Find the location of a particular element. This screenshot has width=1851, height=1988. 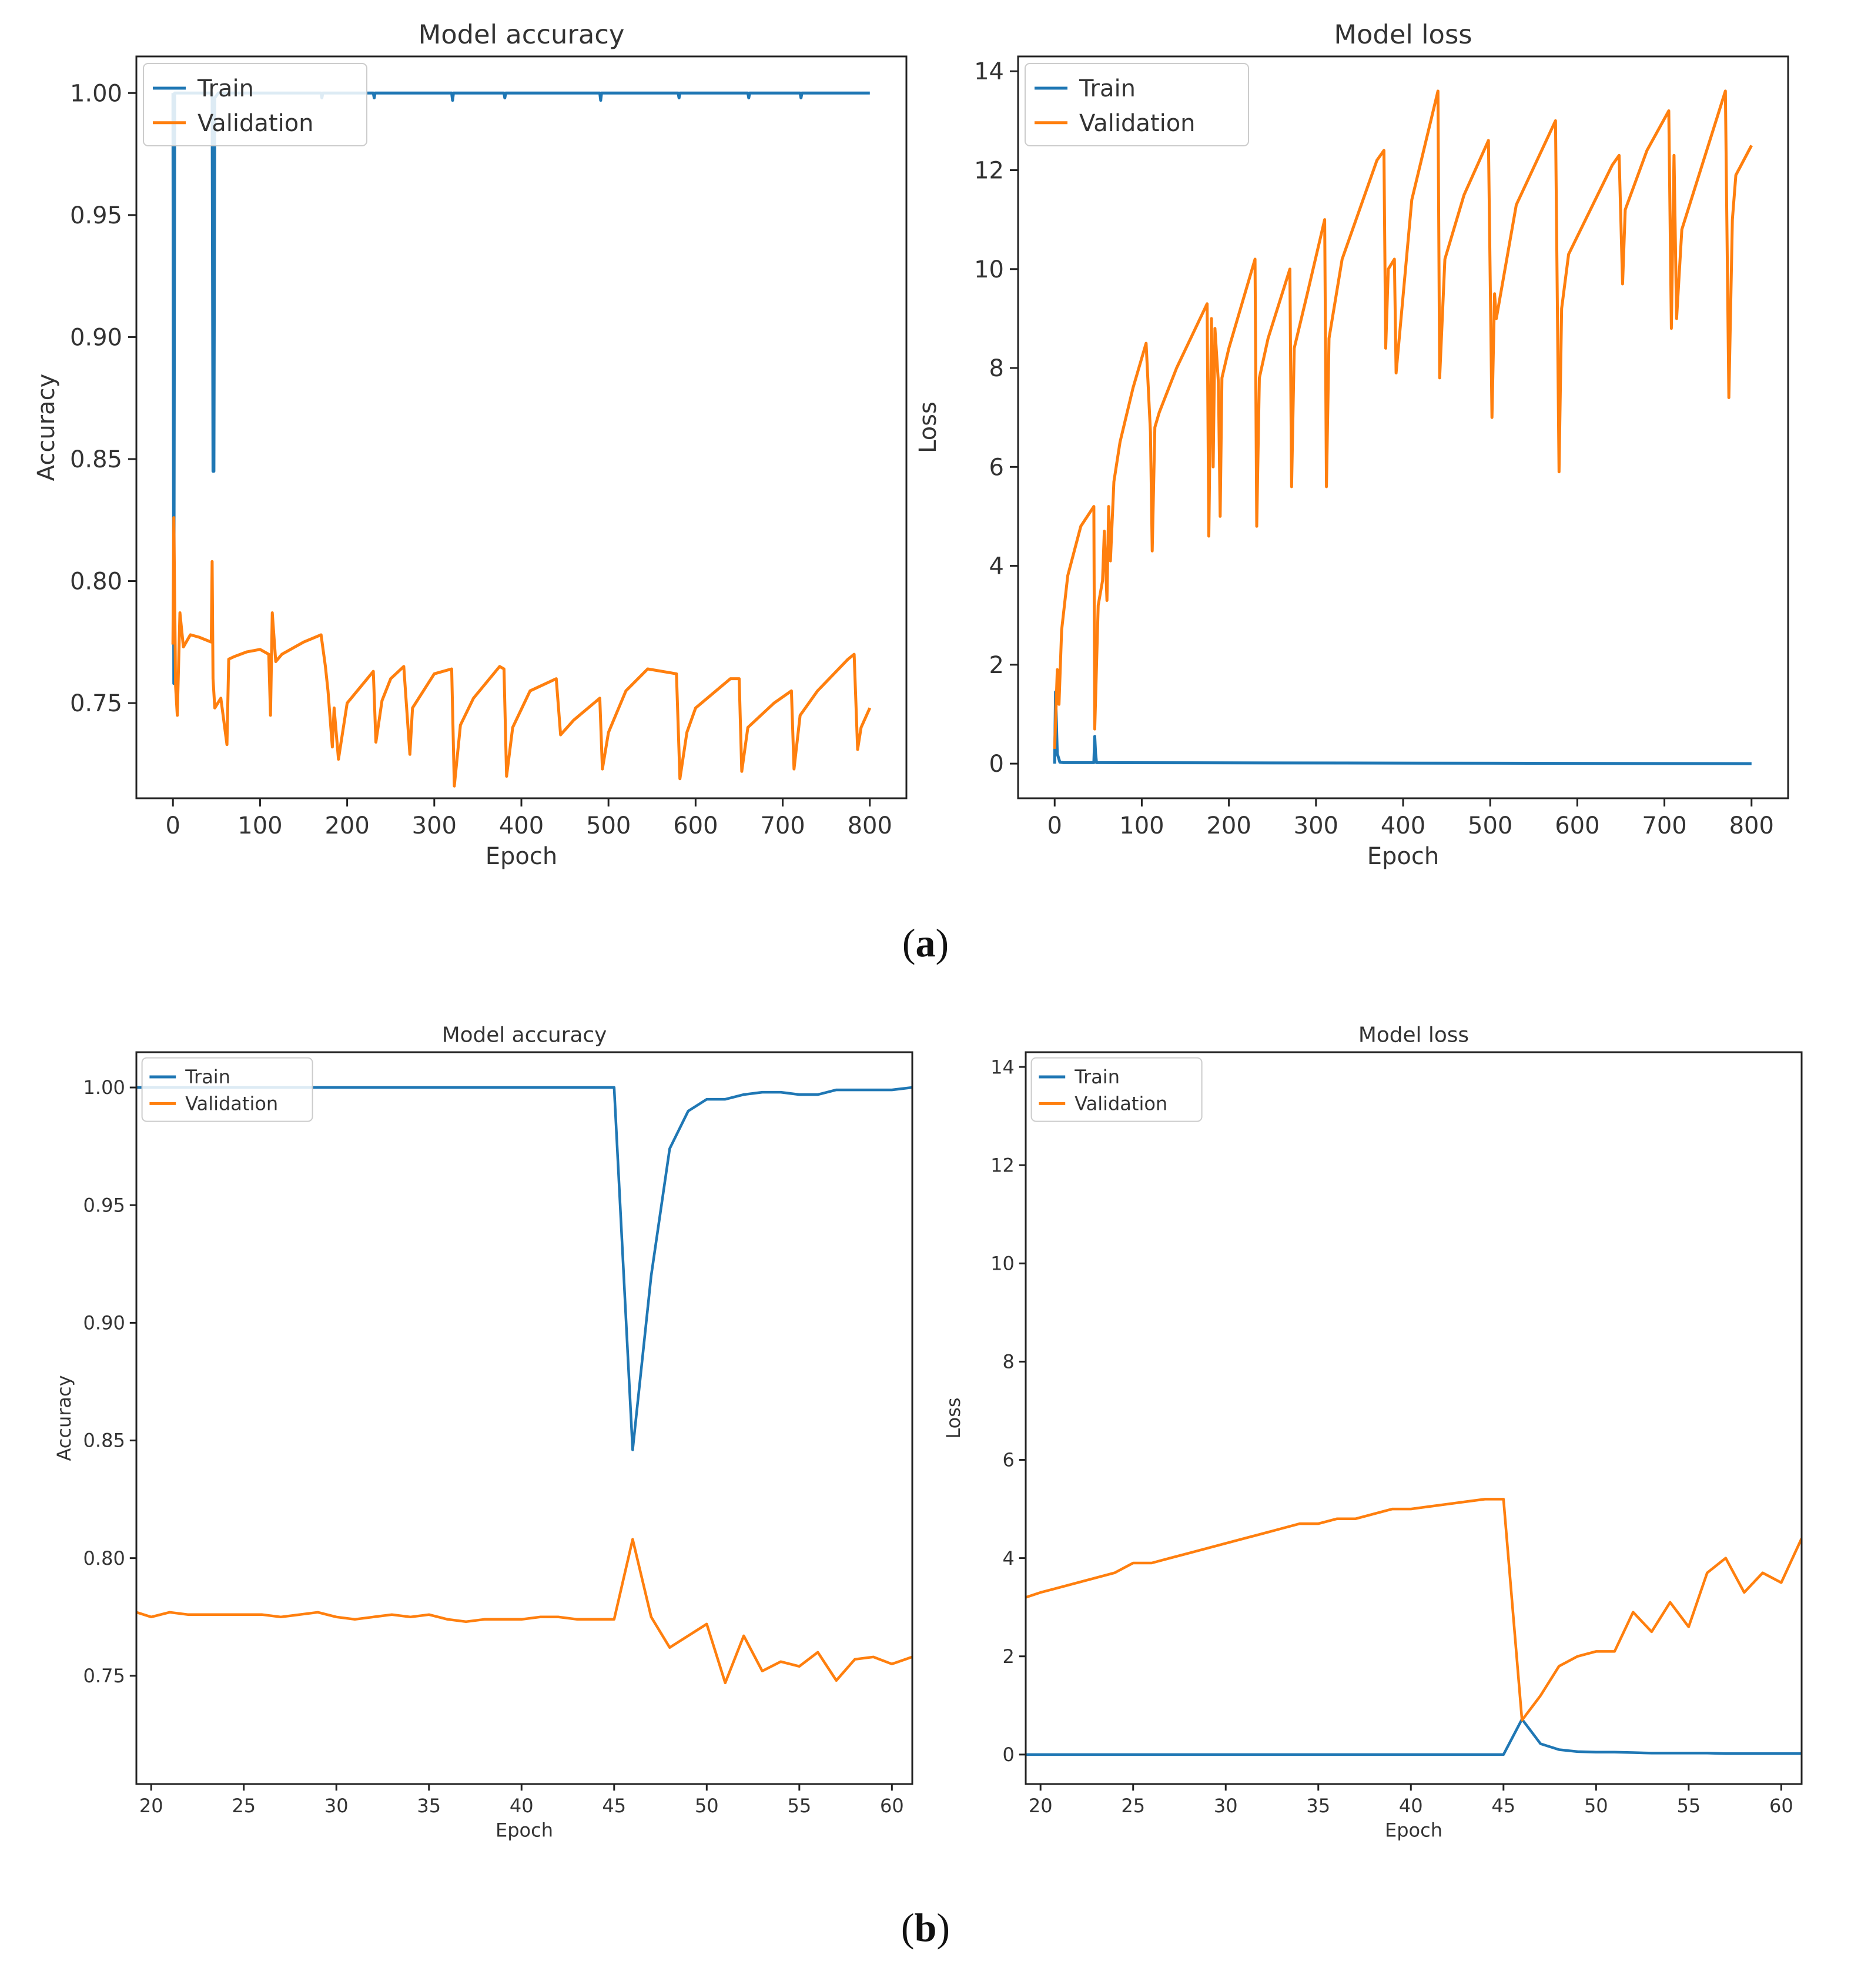

caption-a: (a) is located at coordinates (925, 943).